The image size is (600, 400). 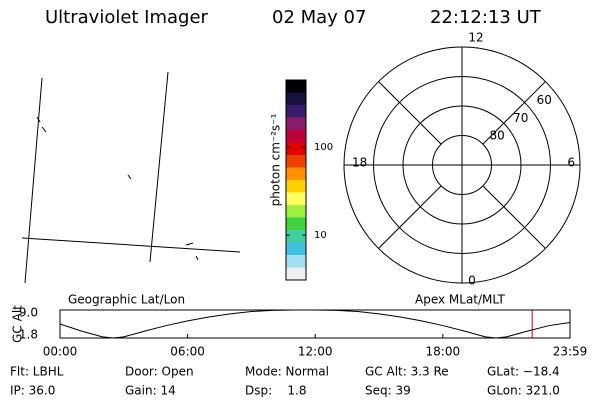 I want to click on info-field: Door: Open, so click(x=159, y=372).